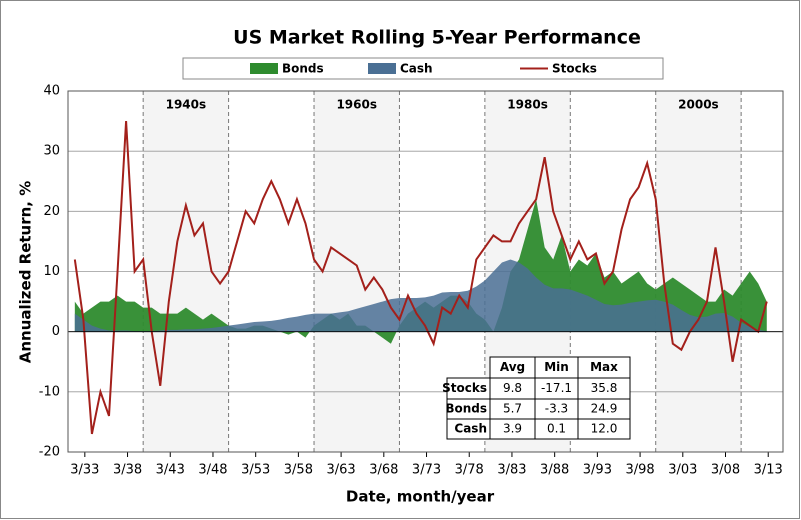 The width and height of the screenshot is (801, 520). What do you see at coordinates (51, 91) in the screenshot?
I see `y-tick-label: 40` at bounding box center [51, 91].